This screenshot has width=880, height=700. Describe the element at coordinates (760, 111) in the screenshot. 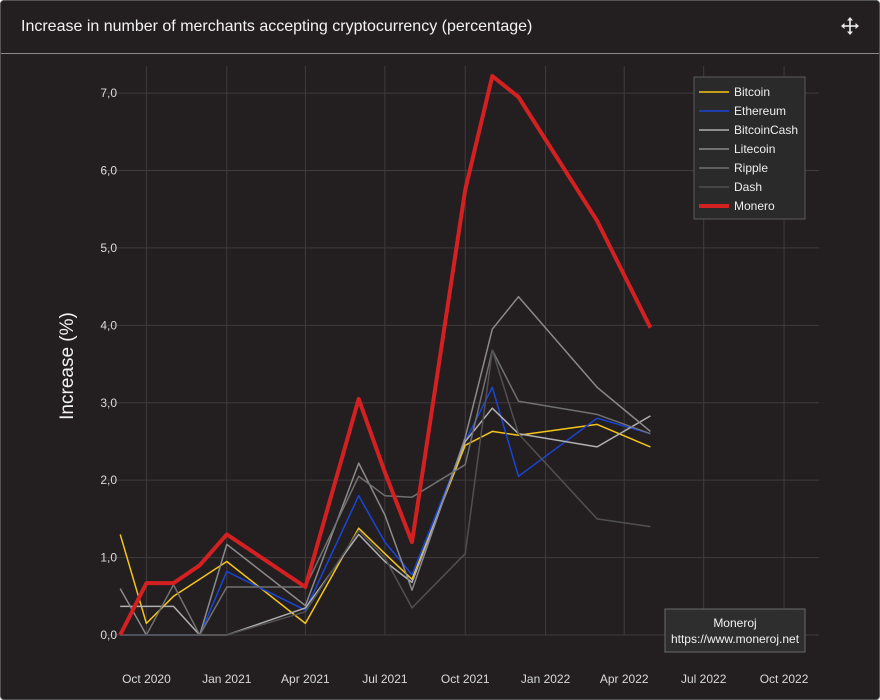

I see `legend-label-ethereum: Ethereum` at that location.